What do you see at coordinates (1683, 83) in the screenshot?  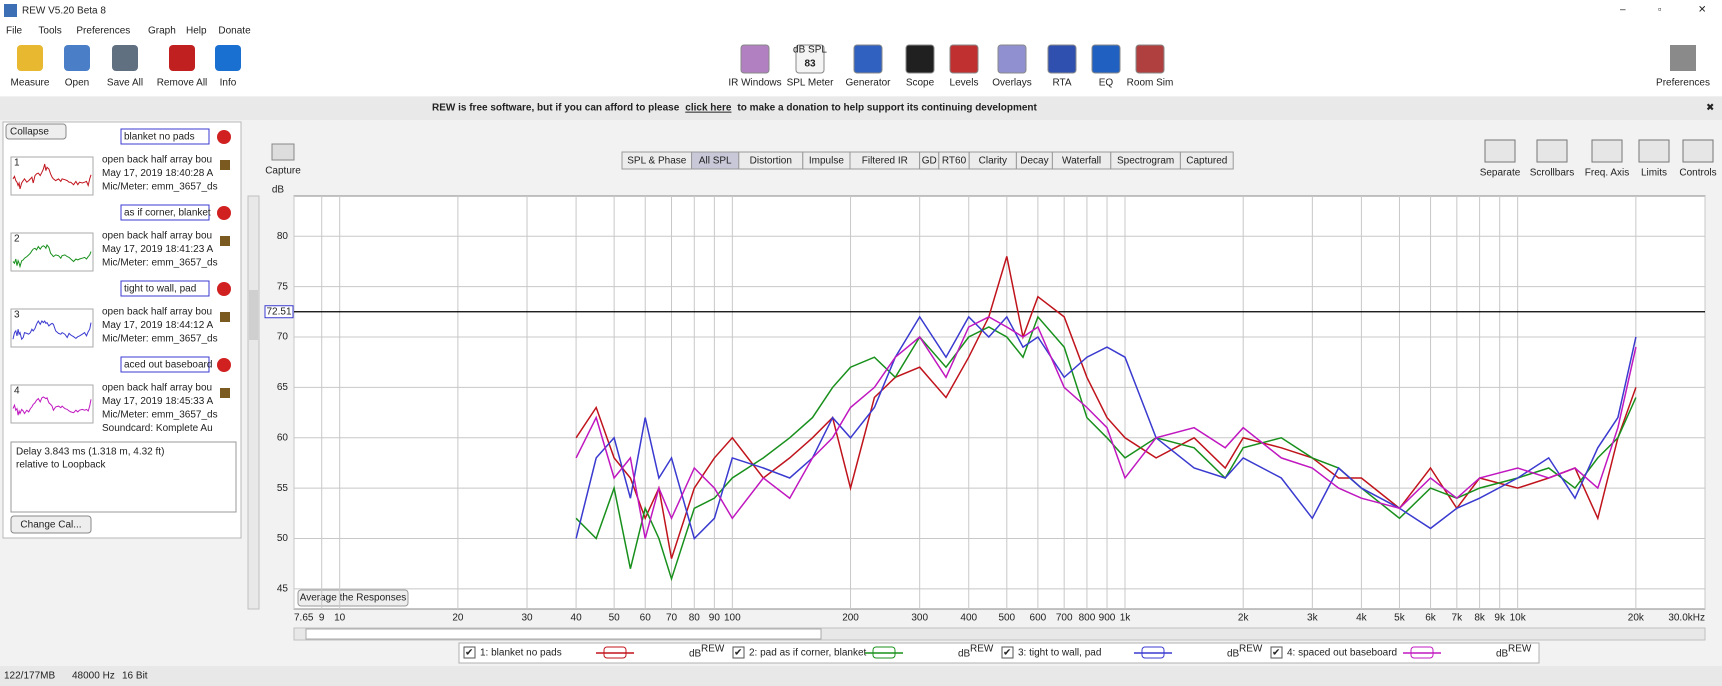 I see `tool-label: Preferences` at bounding box center [1683, 83].